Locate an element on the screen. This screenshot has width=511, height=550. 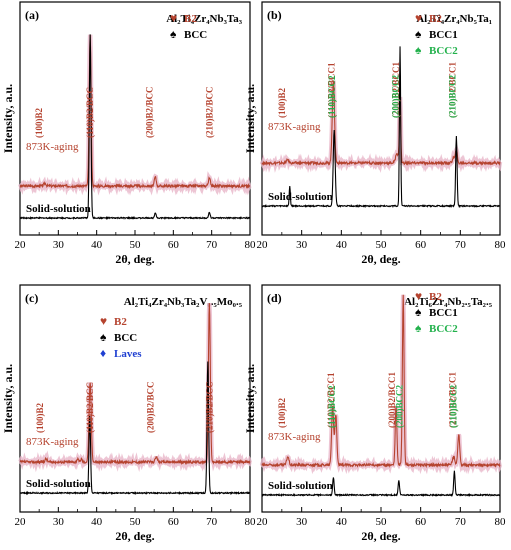
panel-label: (d) is located at coordinates (274, 298).